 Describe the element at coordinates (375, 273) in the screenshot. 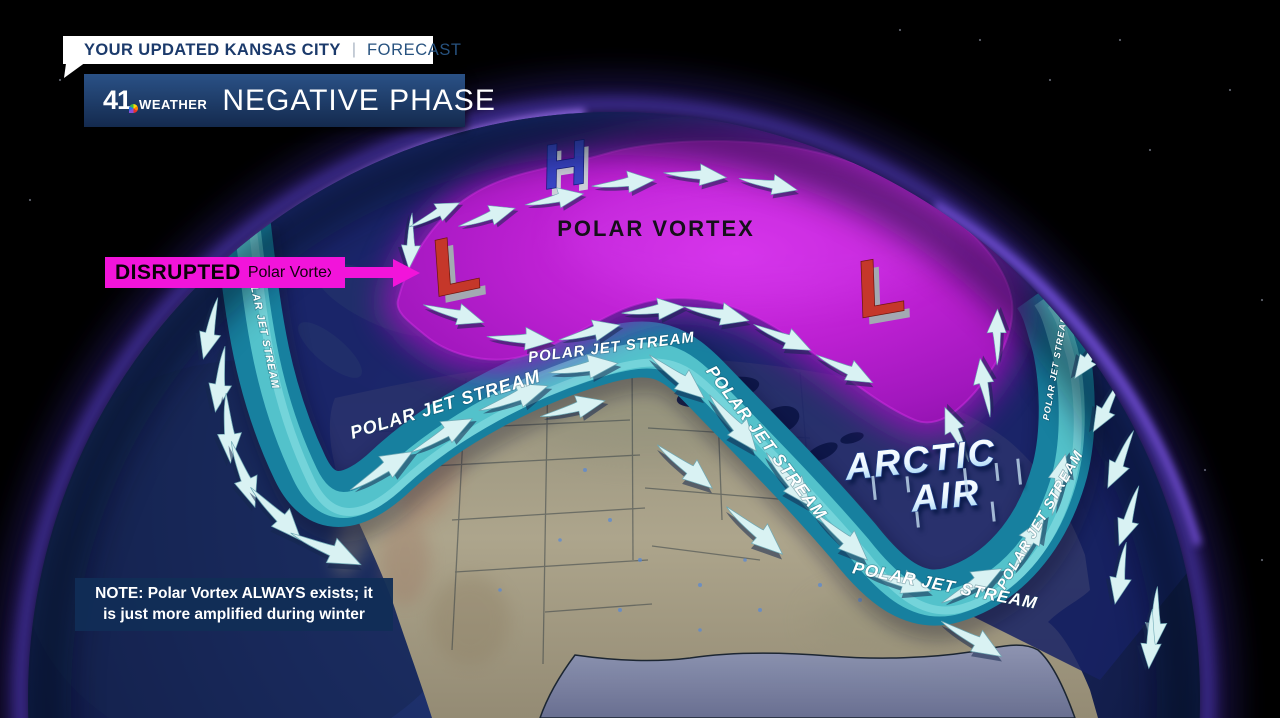

I see `callout-arrow` at that location.